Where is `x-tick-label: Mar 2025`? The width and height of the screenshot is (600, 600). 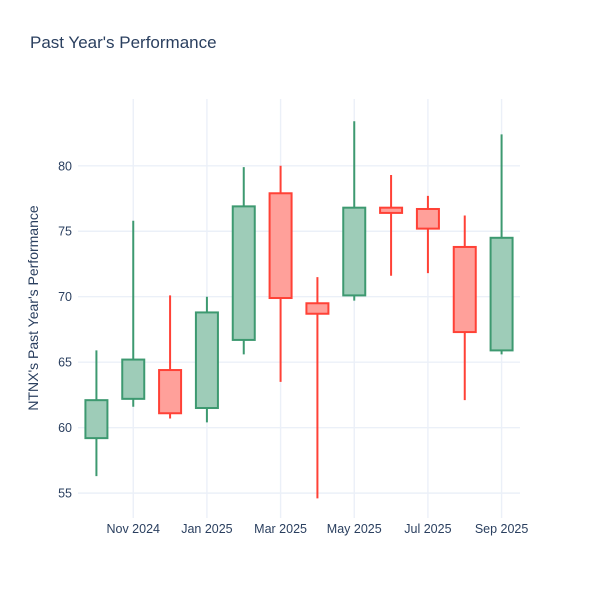
x-tick-label: Mar 2025 is located at coordinates (280, 529).